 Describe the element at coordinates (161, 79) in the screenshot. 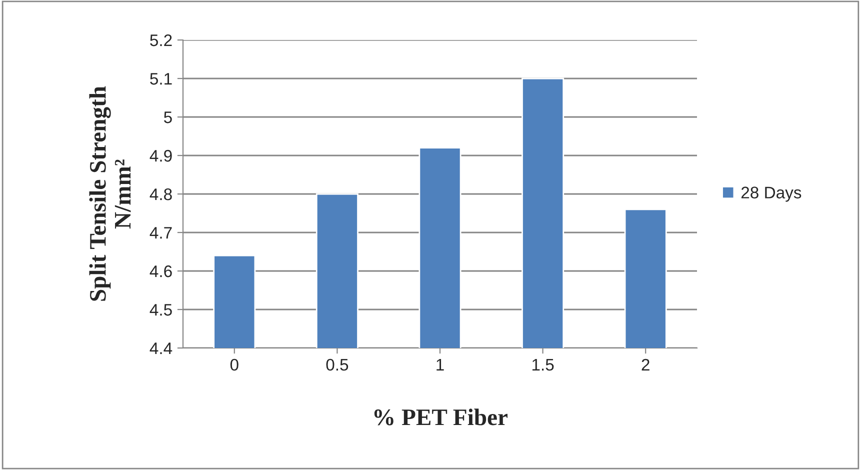

I see `y-tick-label: 5.1` at that location.